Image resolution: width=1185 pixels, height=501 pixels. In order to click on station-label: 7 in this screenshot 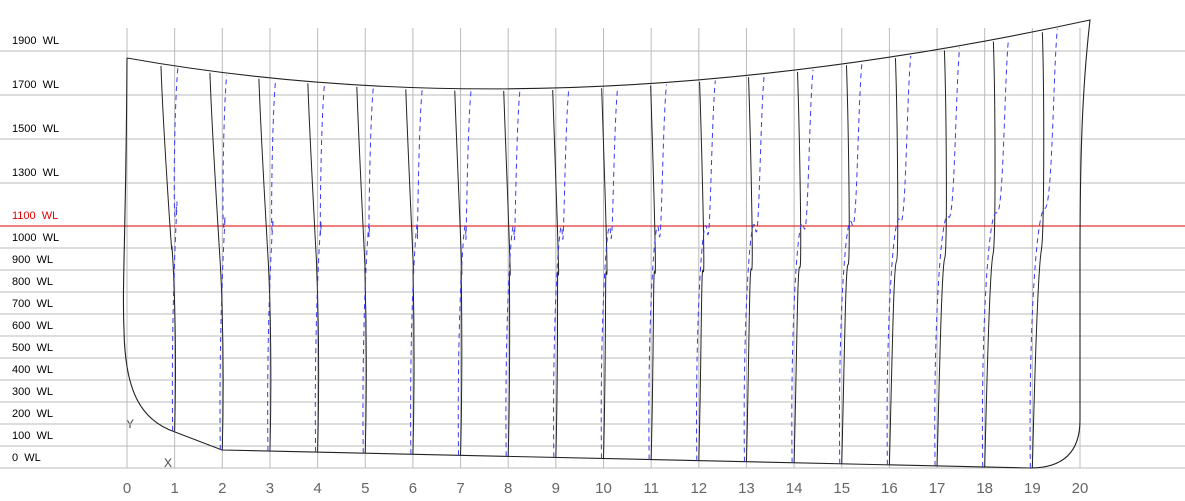, I will do `click(460, 488)`.